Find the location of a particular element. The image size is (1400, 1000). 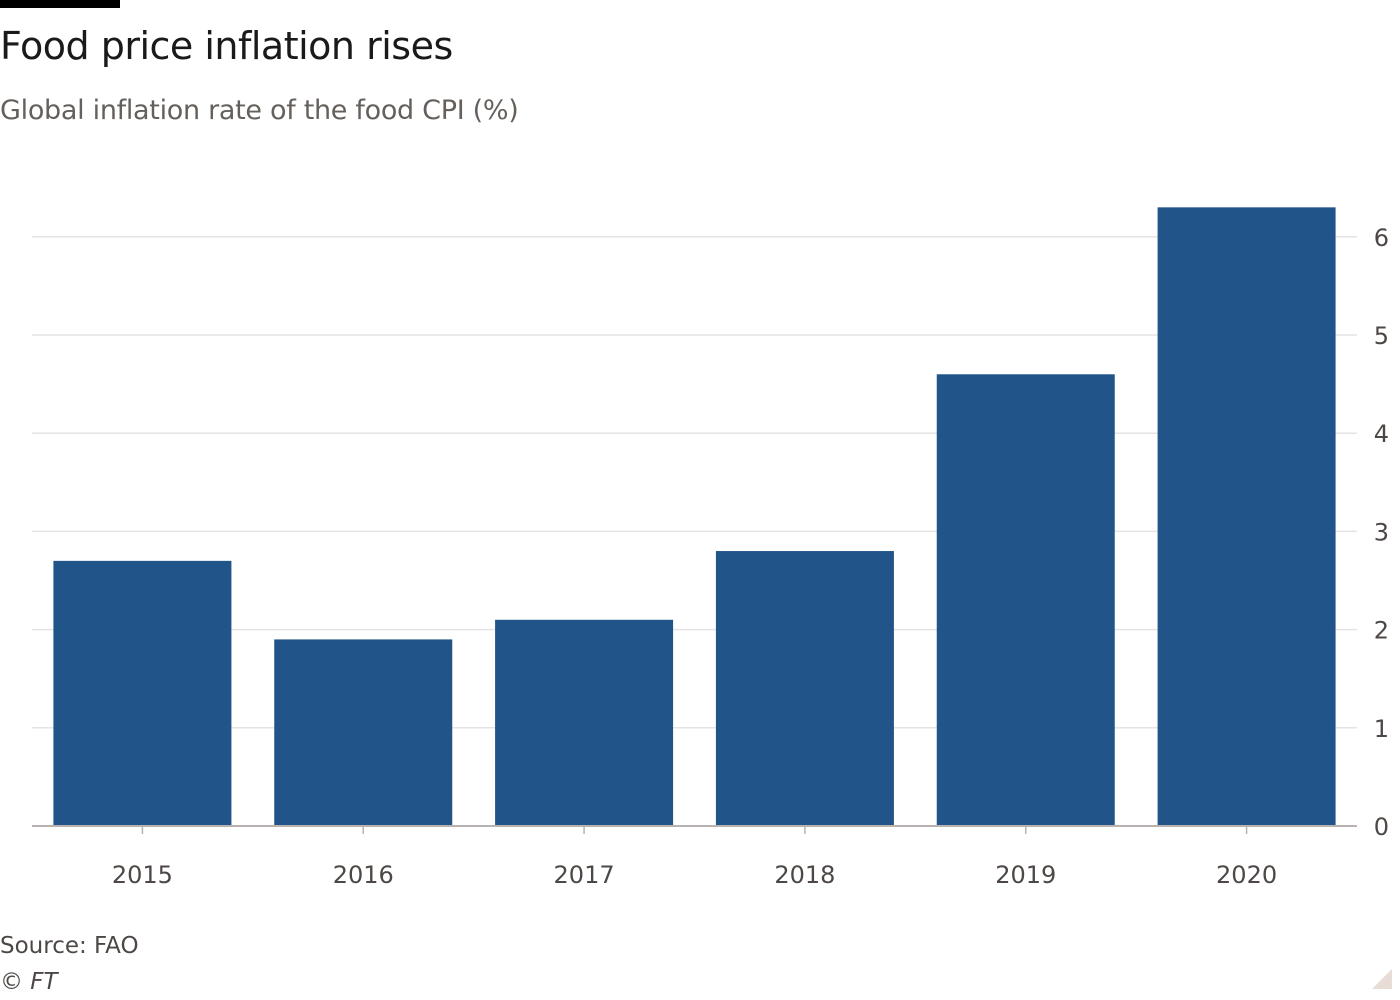

y-tick-label: 3 is located at coordinates (1381, 532).